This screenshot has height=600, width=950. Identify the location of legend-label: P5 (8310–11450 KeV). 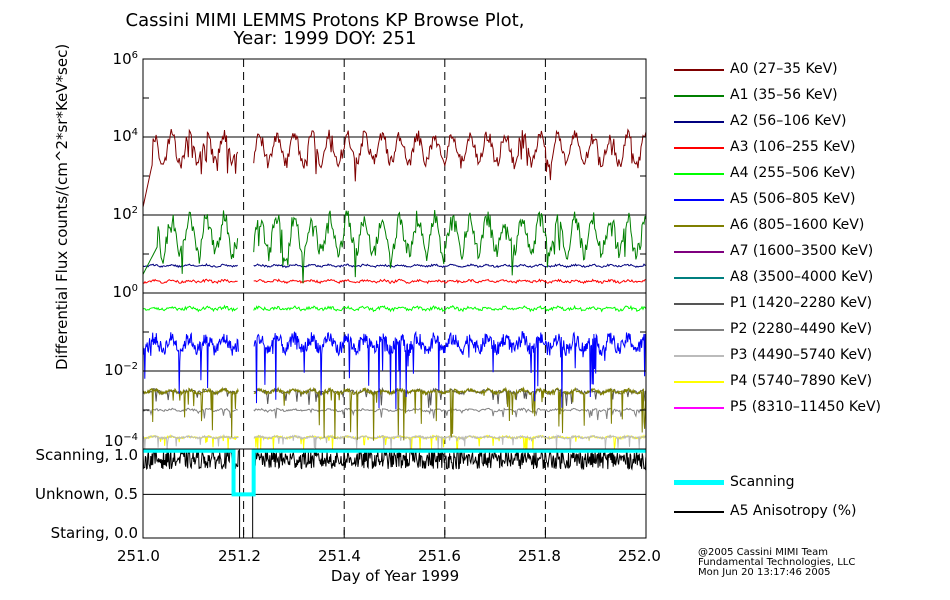
(806, 407).